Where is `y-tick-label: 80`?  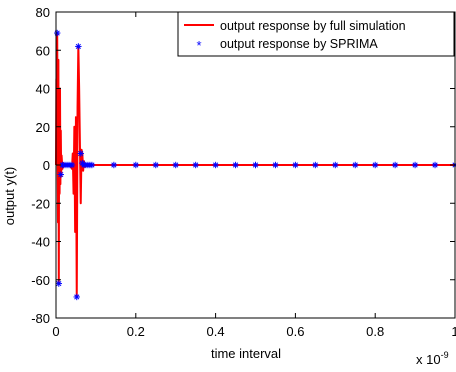
y-tick-label: 80 is located at coordinates (43, 12).